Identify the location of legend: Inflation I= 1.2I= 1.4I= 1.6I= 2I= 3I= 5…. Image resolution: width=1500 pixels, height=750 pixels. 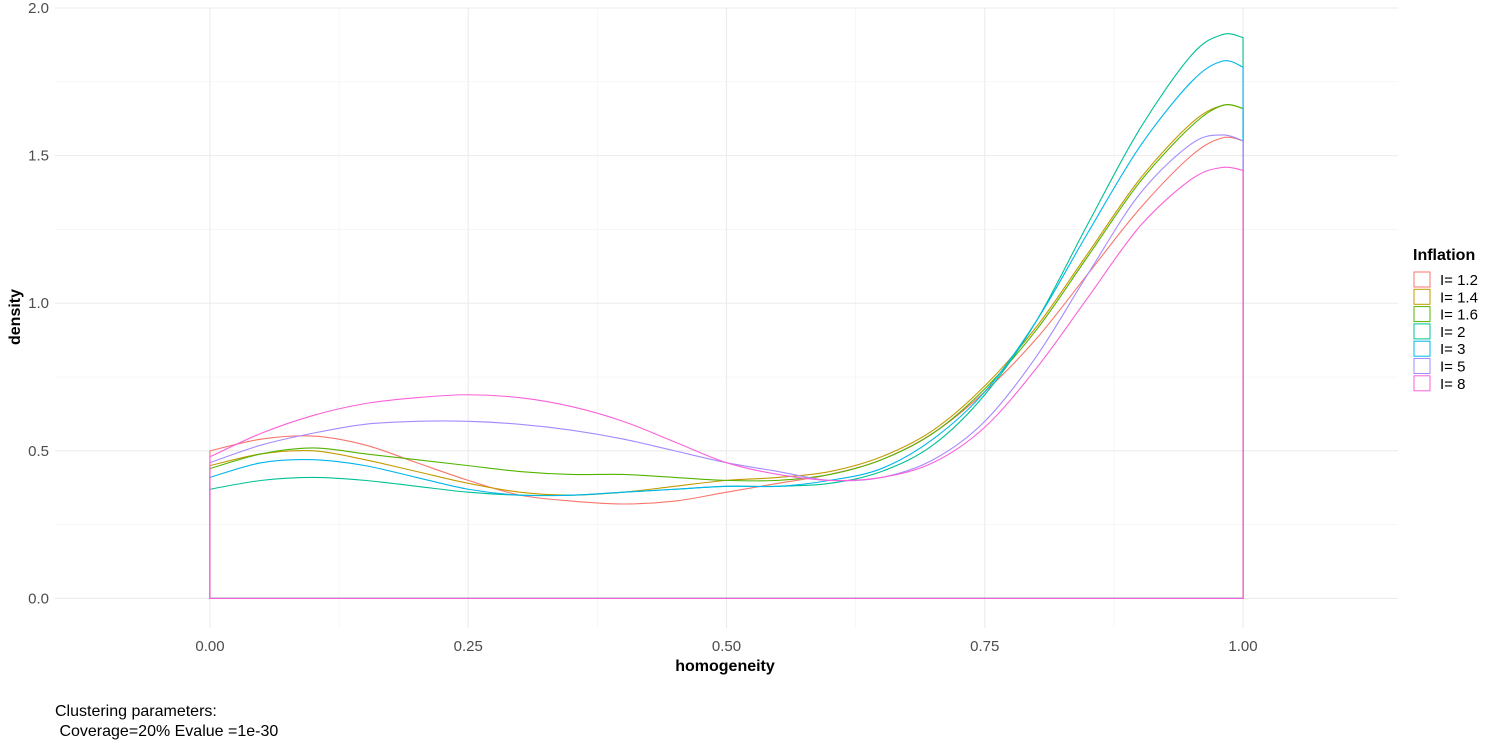
(1445, 320).